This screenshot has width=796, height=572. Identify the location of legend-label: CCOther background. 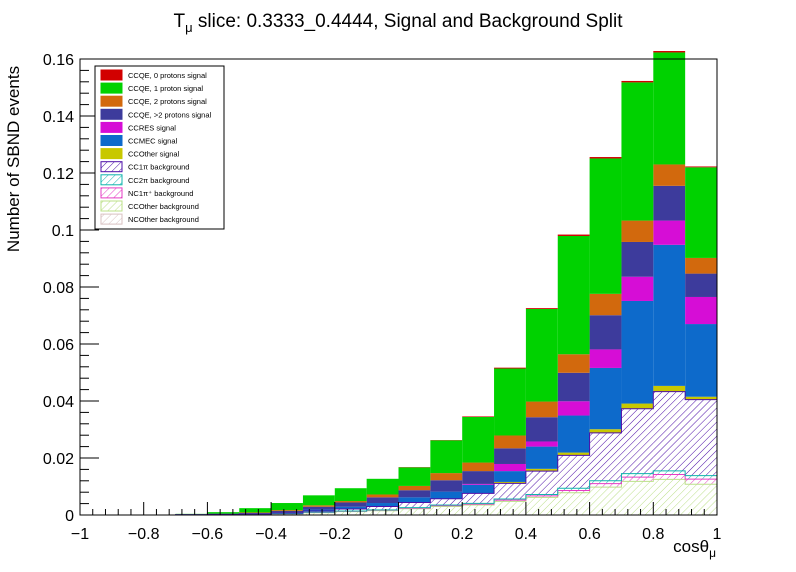
(163, 206).